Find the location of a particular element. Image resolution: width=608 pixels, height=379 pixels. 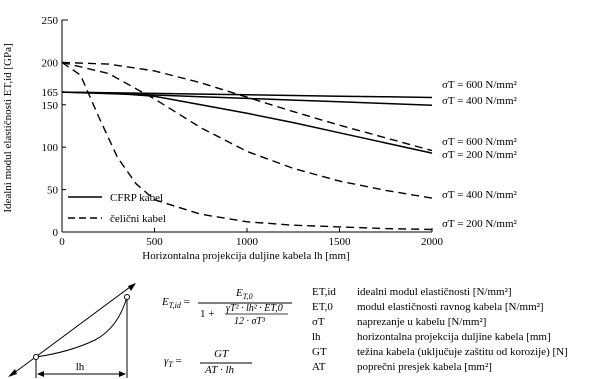

series-label-1: σT = 400 N/mm² is located at coordinates (480, 101).